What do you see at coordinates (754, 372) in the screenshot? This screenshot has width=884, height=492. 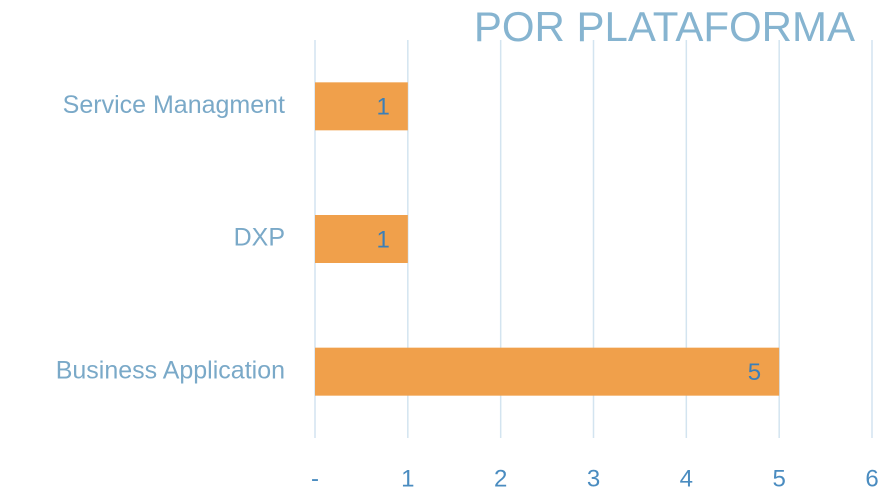 I see `data-label: 5` at bounding box center [754, 372].